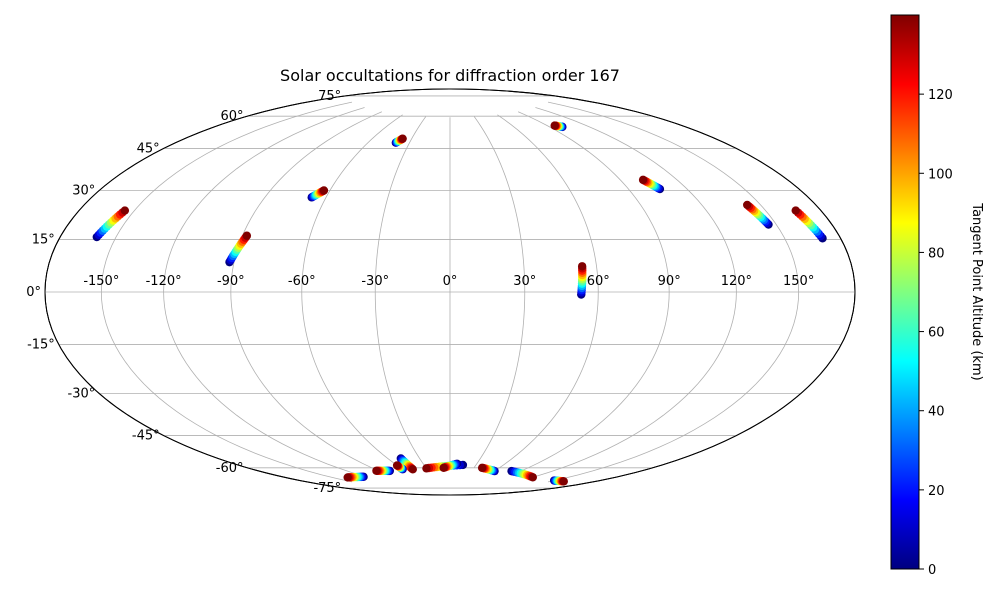 The image size is (998, 592). Describe the element at coordinates (82, 394) in the screenshot. I see `latitude-tick-label: -30°` at that location.